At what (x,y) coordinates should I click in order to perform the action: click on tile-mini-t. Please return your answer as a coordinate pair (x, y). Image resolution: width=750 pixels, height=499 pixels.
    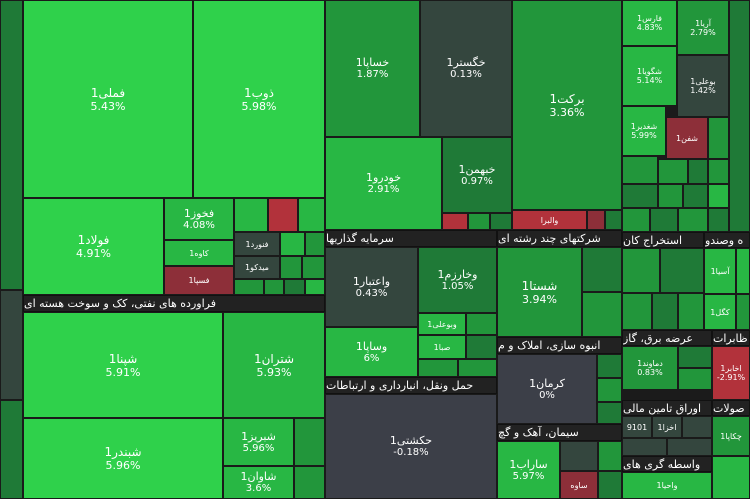
    Looking at the image, I should click on (602, 269).